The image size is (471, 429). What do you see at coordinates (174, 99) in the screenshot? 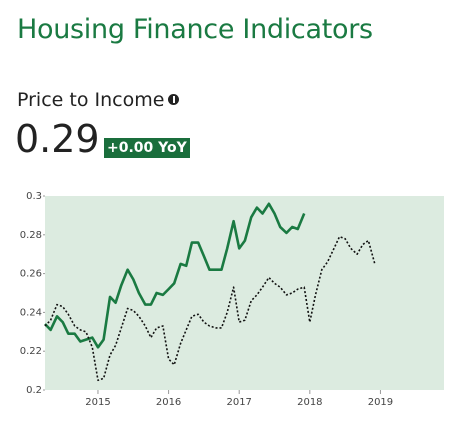
I see `info-icon` at bounding box center [174, 99].